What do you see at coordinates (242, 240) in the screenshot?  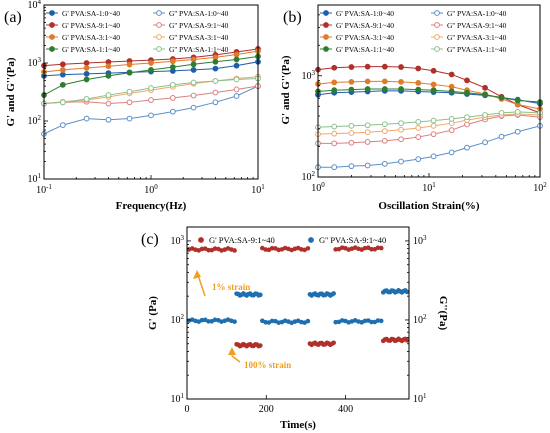 I see `panel-c-legend-label-0: G' PVA:SA-9:1~40` at bounding box center [242, 240].